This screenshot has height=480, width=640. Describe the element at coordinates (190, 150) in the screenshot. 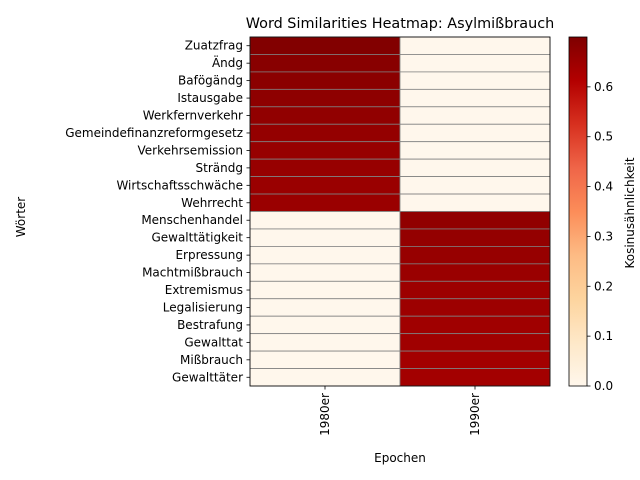

I see `y-tick-label: Verkehrsemission` at that location.